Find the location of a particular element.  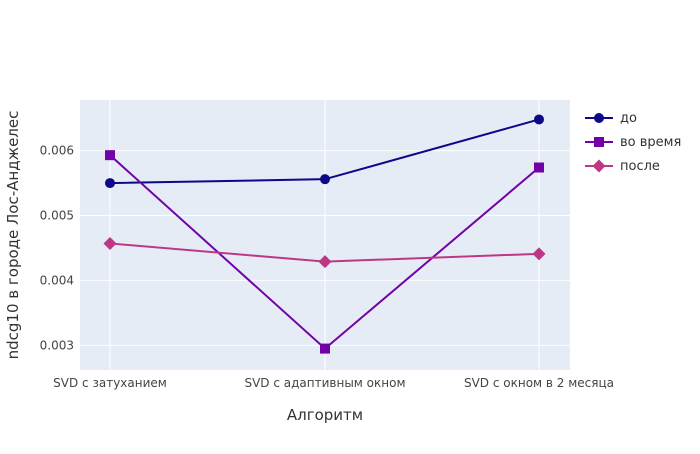

x-tick-label-2: SVD с окном в 2 месяца is located at coordinates (539, 383).